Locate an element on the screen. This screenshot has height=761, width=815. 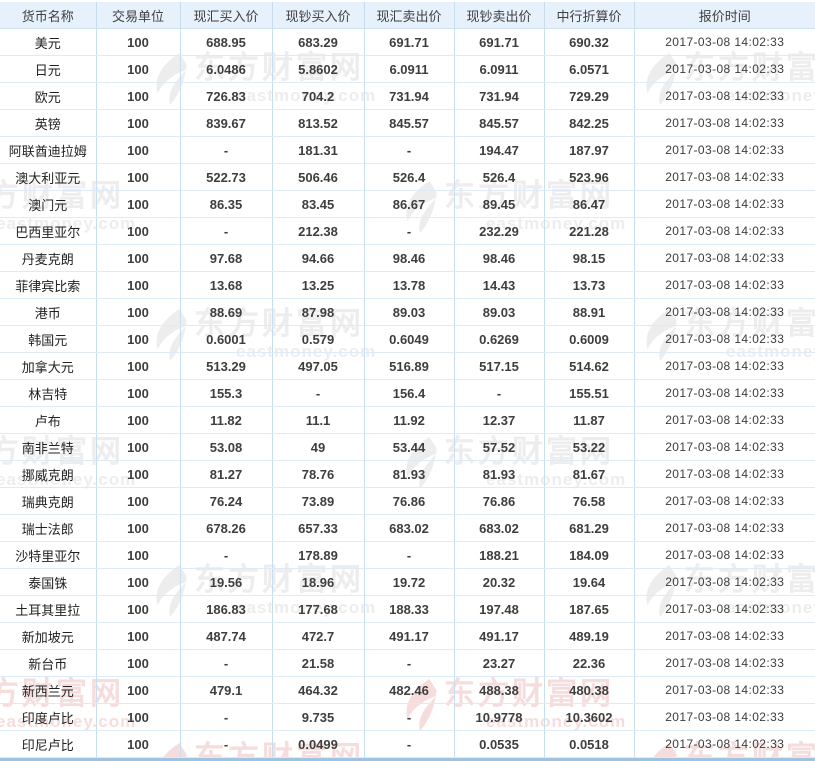
cell-spot-sell: 13.78 is located at coordinates (409, 285).